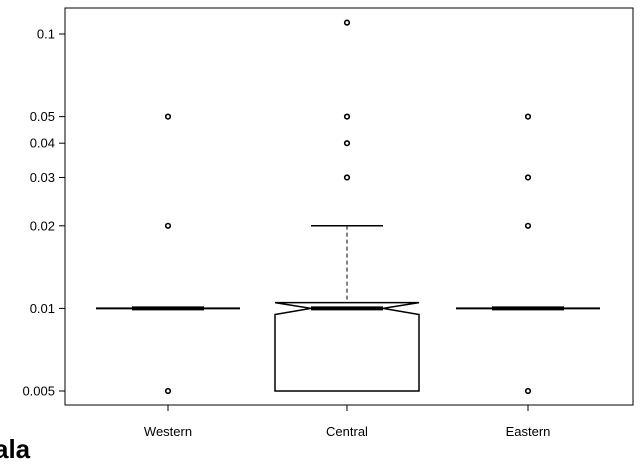 The width and height of the screenshot is (643, 464). I want to click on box-western, so click(168, 254).